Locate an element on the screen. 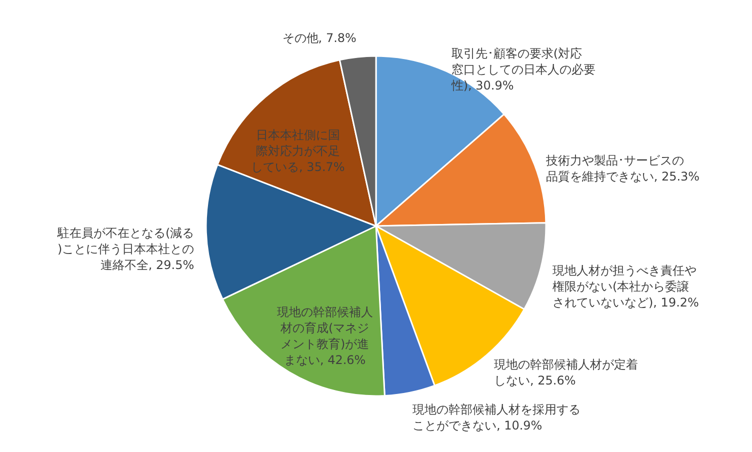 The image size is (752, 452). slice-label: 駐在員が不在となる(減る)ことに伴う日本本社との連絡不全, 29.5% is located at coordinates (125, 249).